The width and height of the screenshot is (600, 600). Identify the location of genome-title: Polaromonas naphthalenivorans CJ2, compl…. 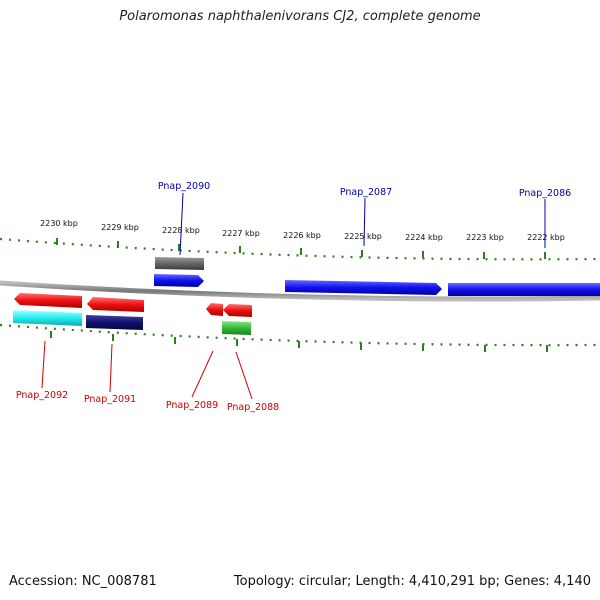
(300, 16).